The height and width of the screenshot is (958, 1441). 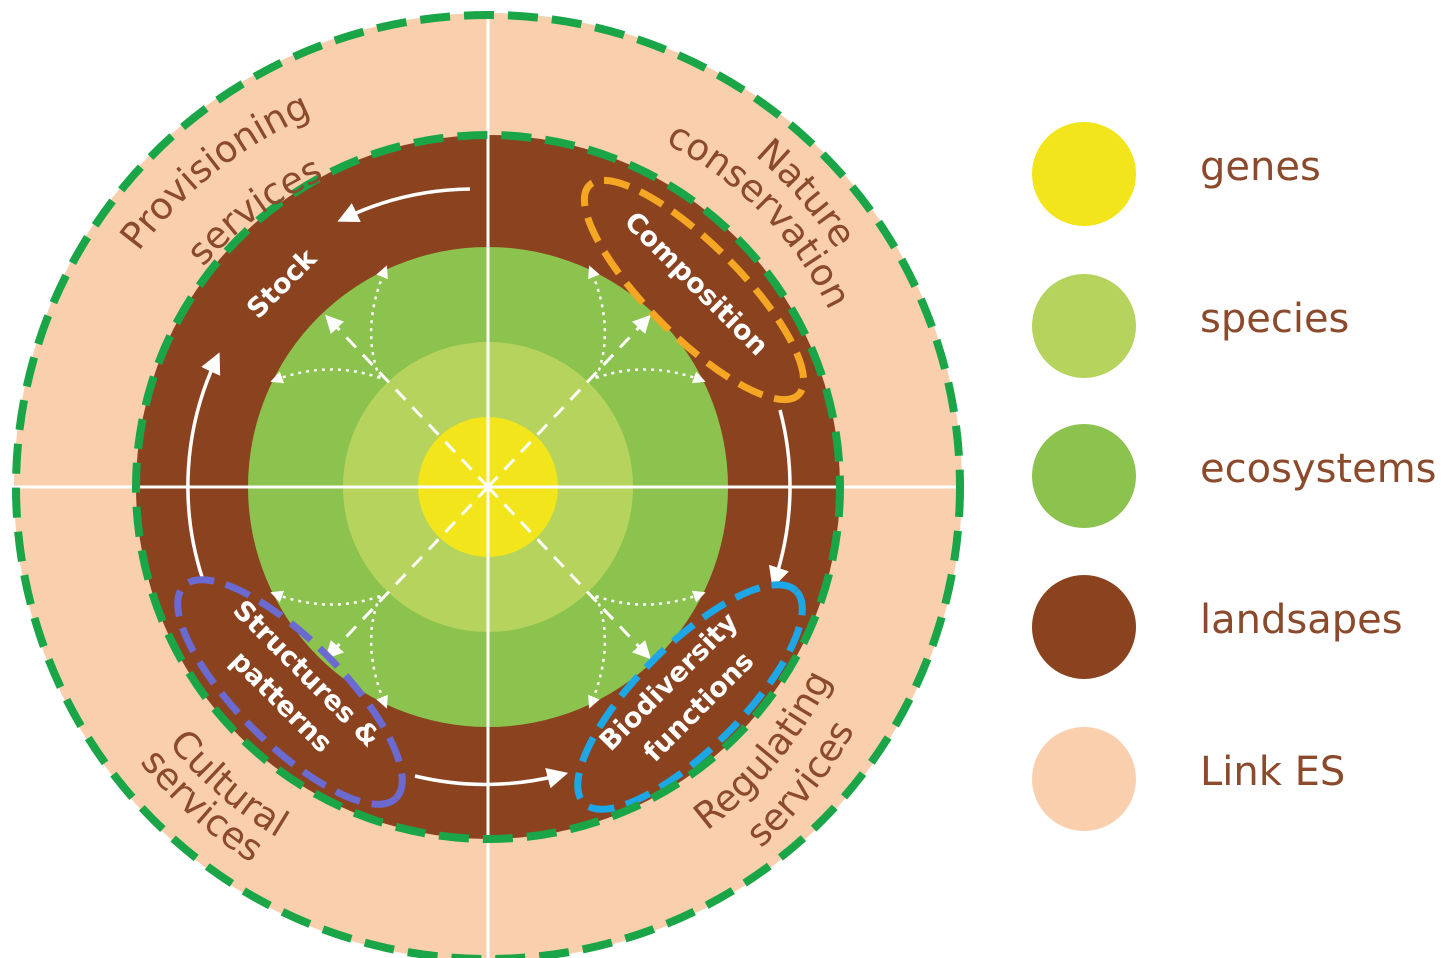 I want to click on ecosystems-swatch, so click(x=1084, y=476).